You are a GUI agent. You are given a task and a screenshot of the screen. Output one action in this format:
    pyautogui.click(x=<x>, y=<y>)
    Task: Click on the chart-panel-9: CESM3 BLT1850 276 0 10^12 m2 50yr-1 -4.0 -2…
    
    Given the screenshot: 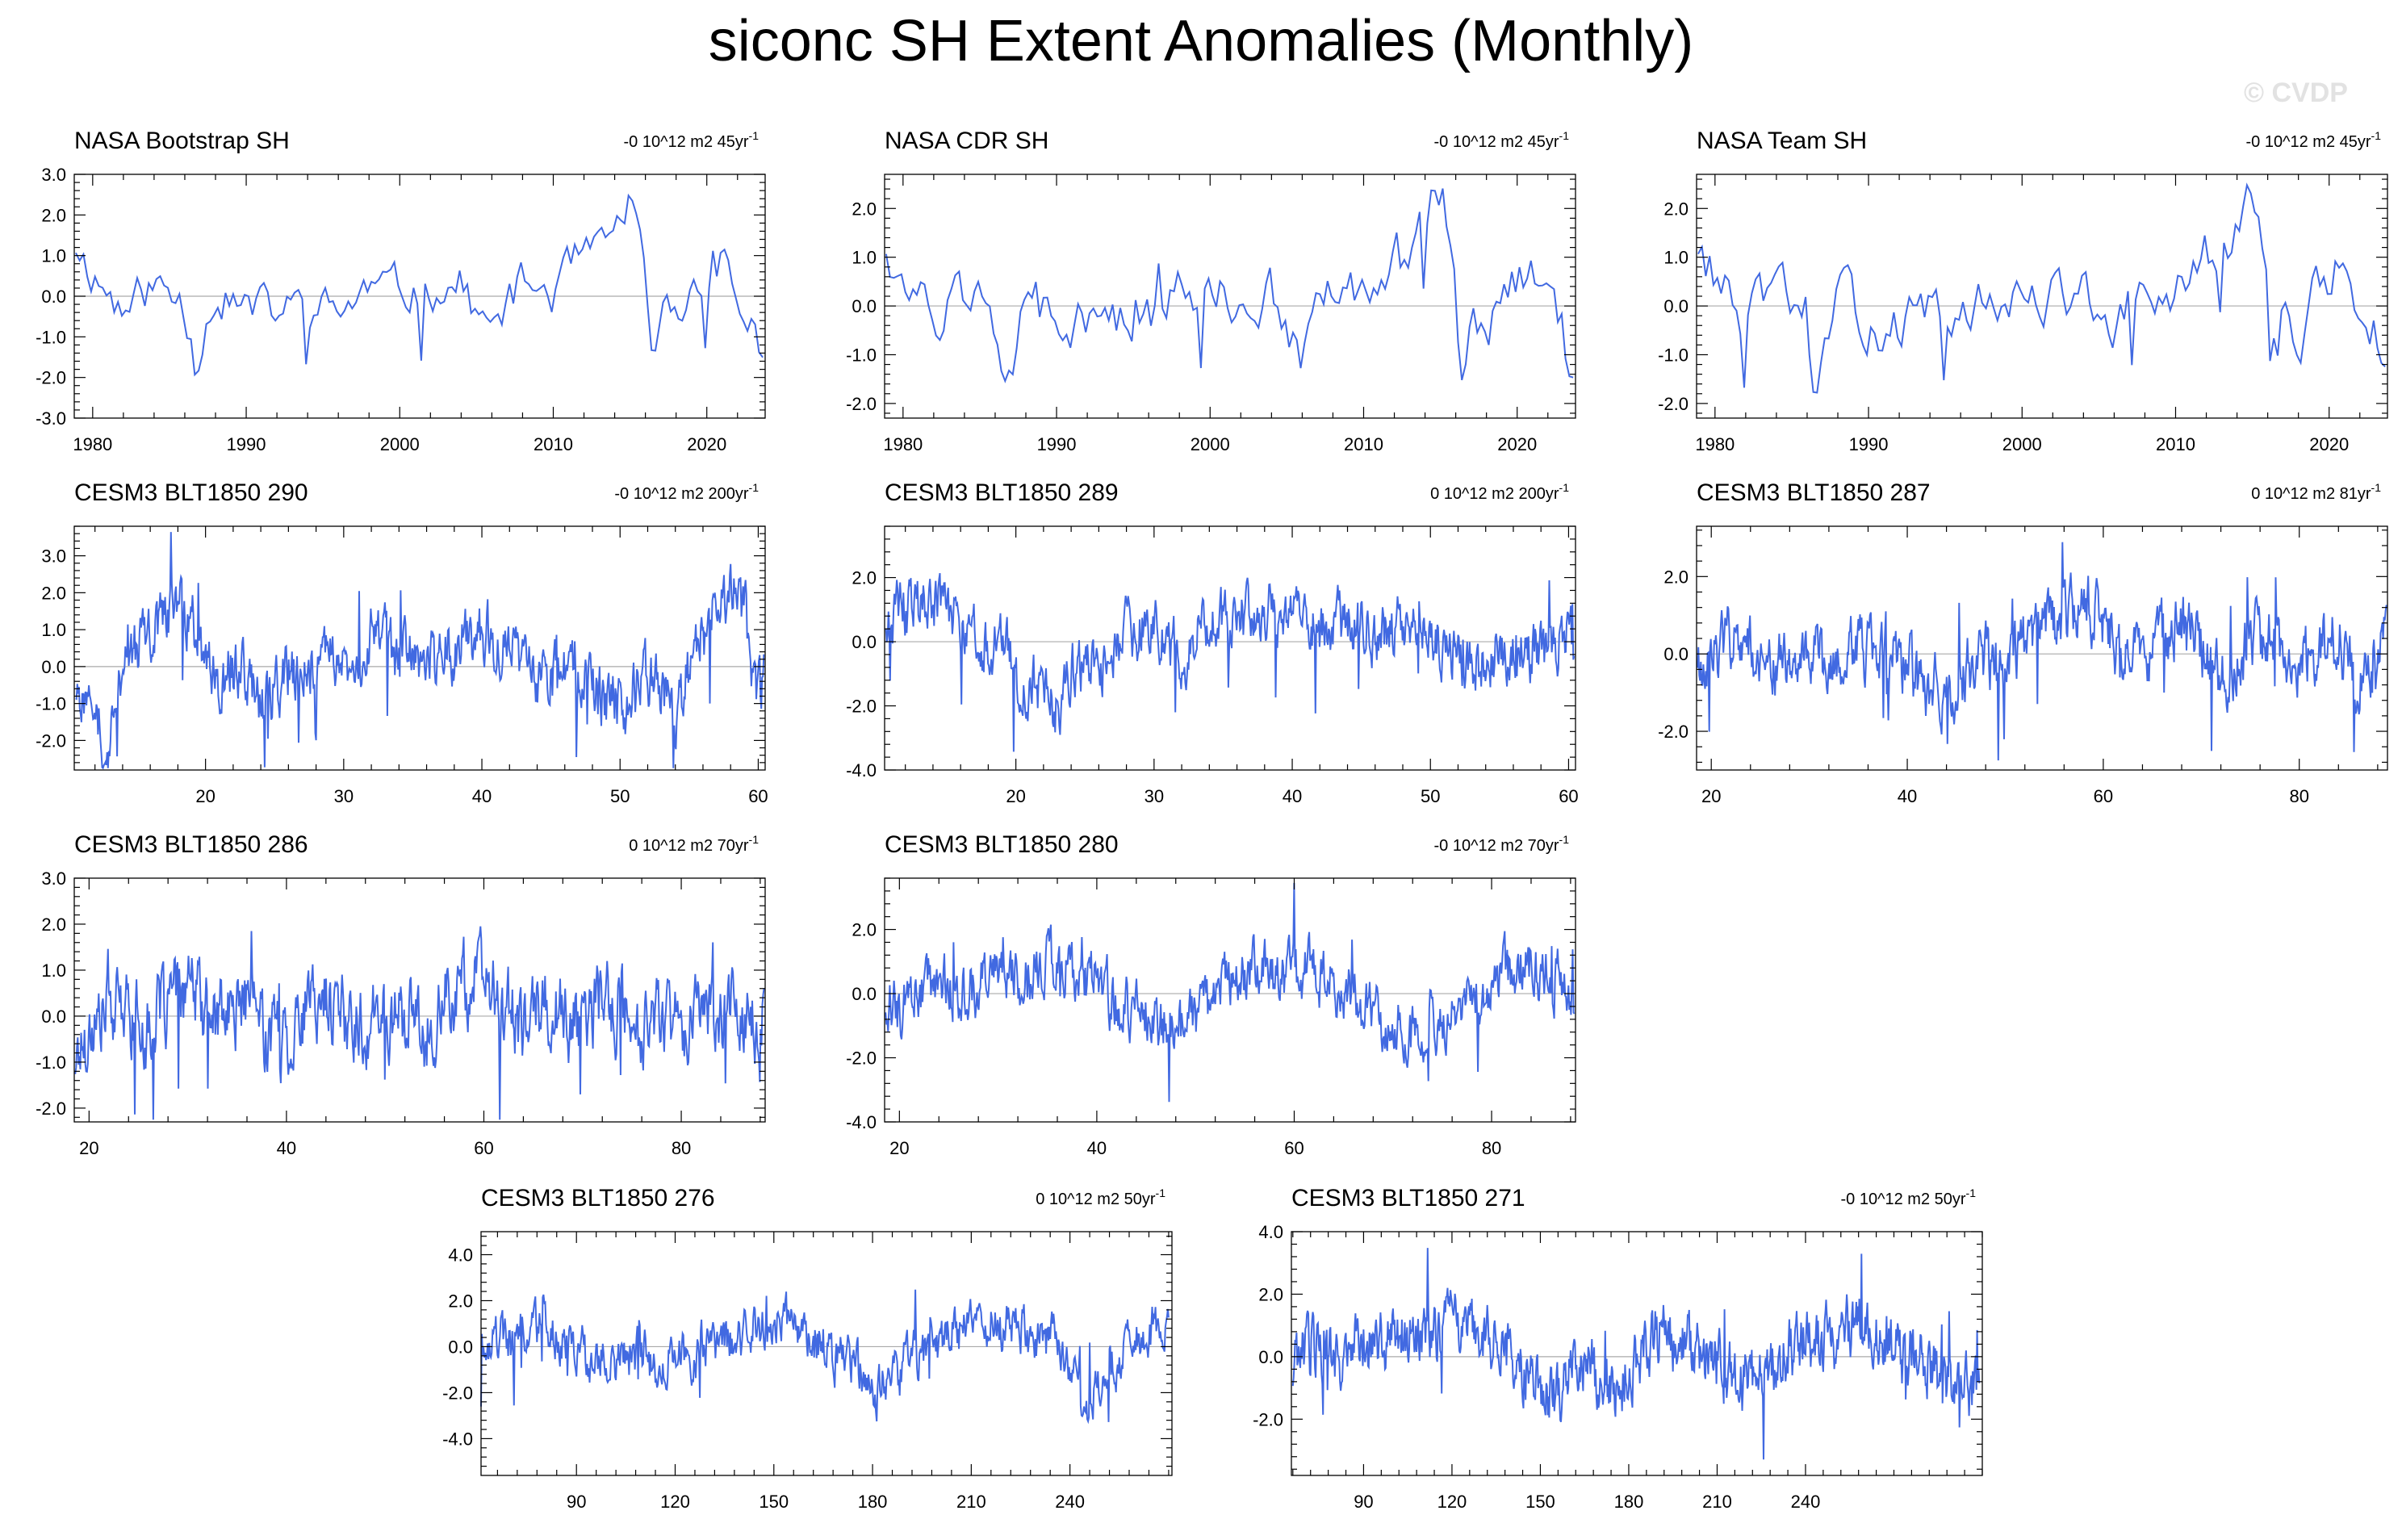 What is the action you would take?
    pyautogui.click(x=807, y=1348)
    